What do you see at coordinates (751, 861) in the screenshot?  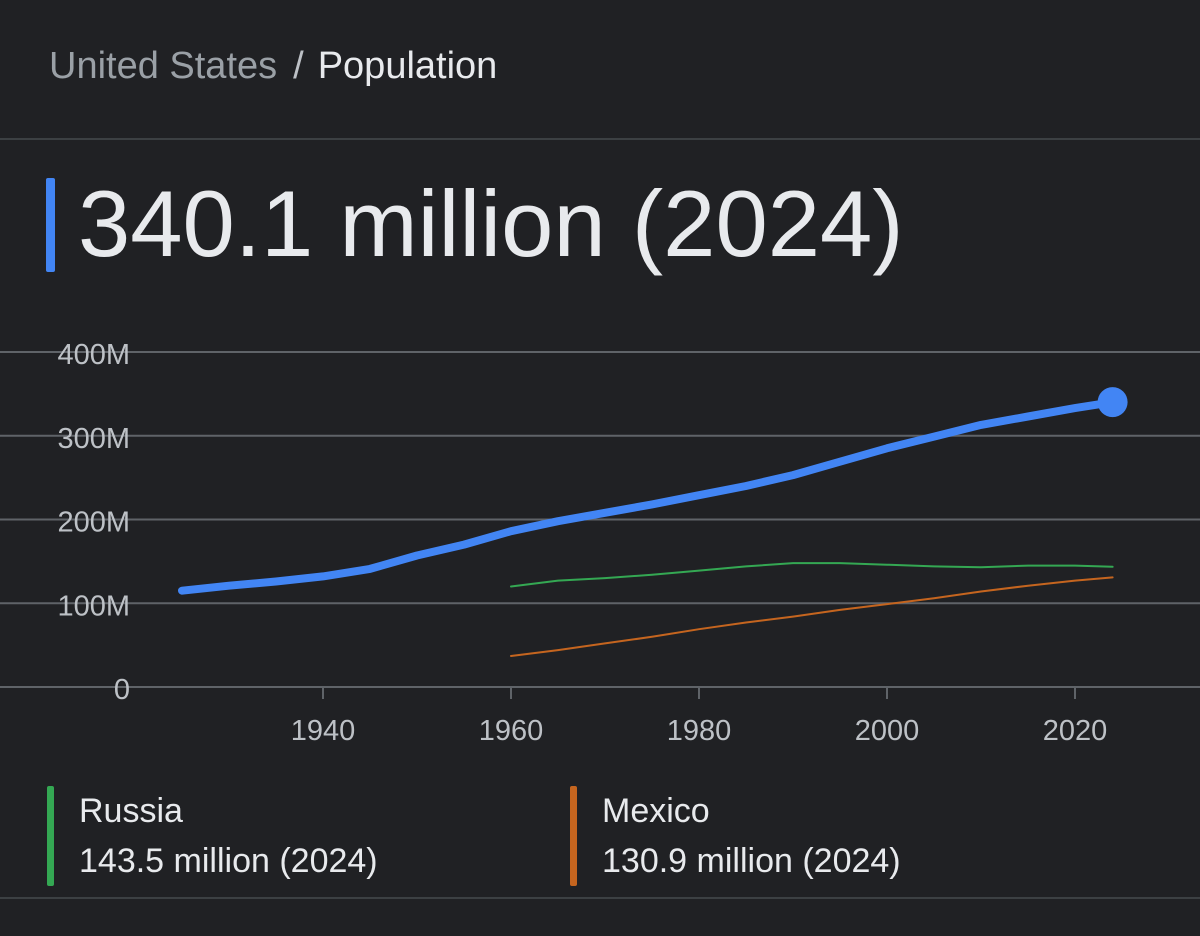 I see `legend-value-mexico: 130.9 million (2024)` at bounding box center [751, 861].